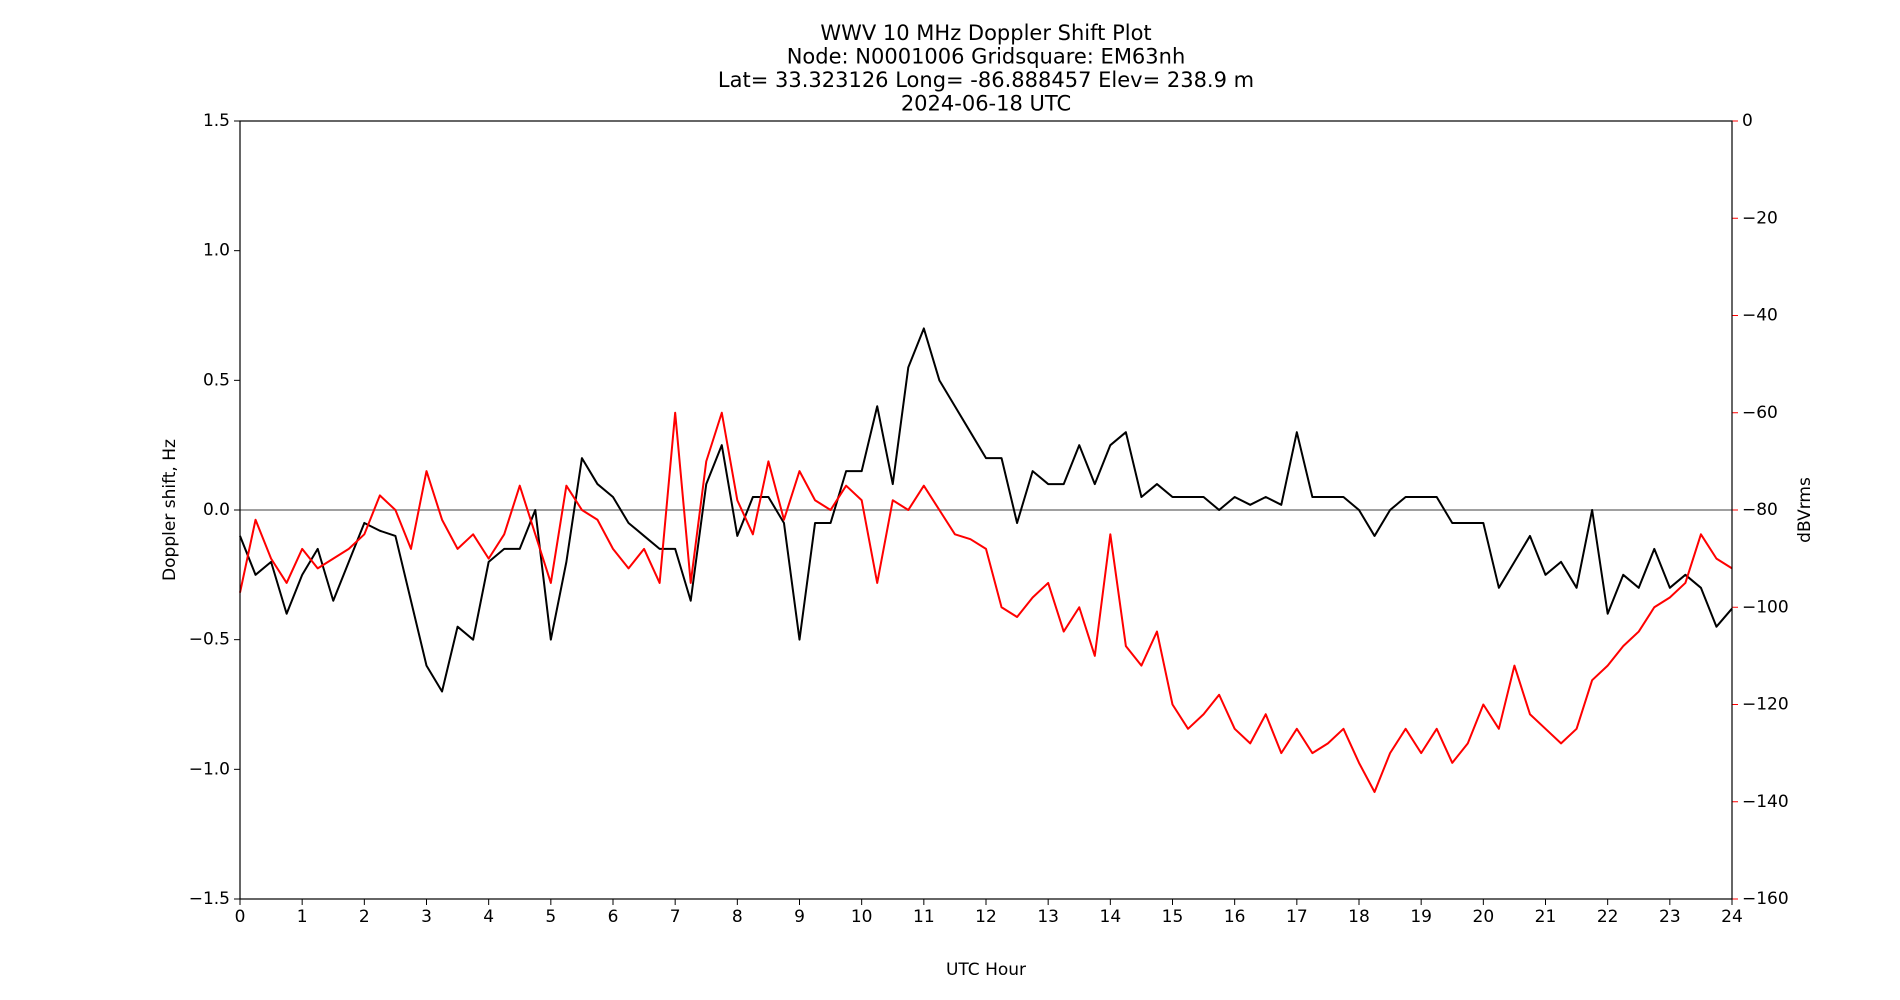 The image size is (1900, 1000). I want to click on y2-tick-label: −60, so click(1760, 413).